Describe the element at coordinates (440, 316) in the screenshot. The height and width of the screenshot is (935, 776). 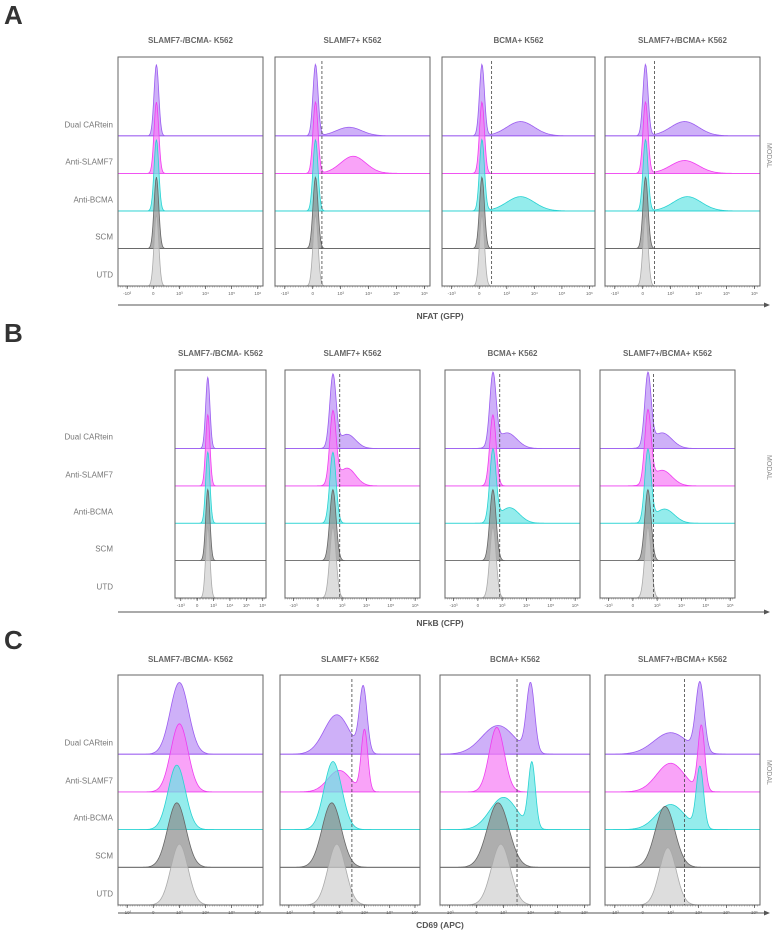
I see `x-axis-label: NFAT (GFP)` at that location.